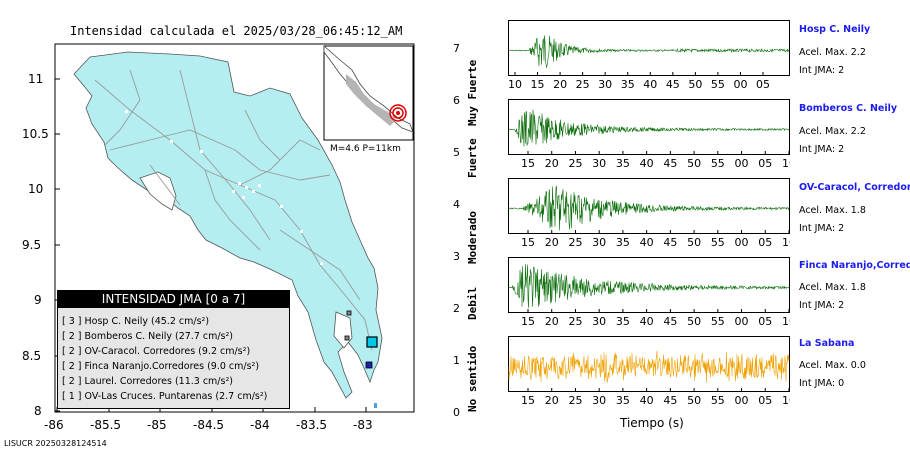 The image size is (910, 460). I want to click on colorbar-tick-4: 4, so click(456, 204).